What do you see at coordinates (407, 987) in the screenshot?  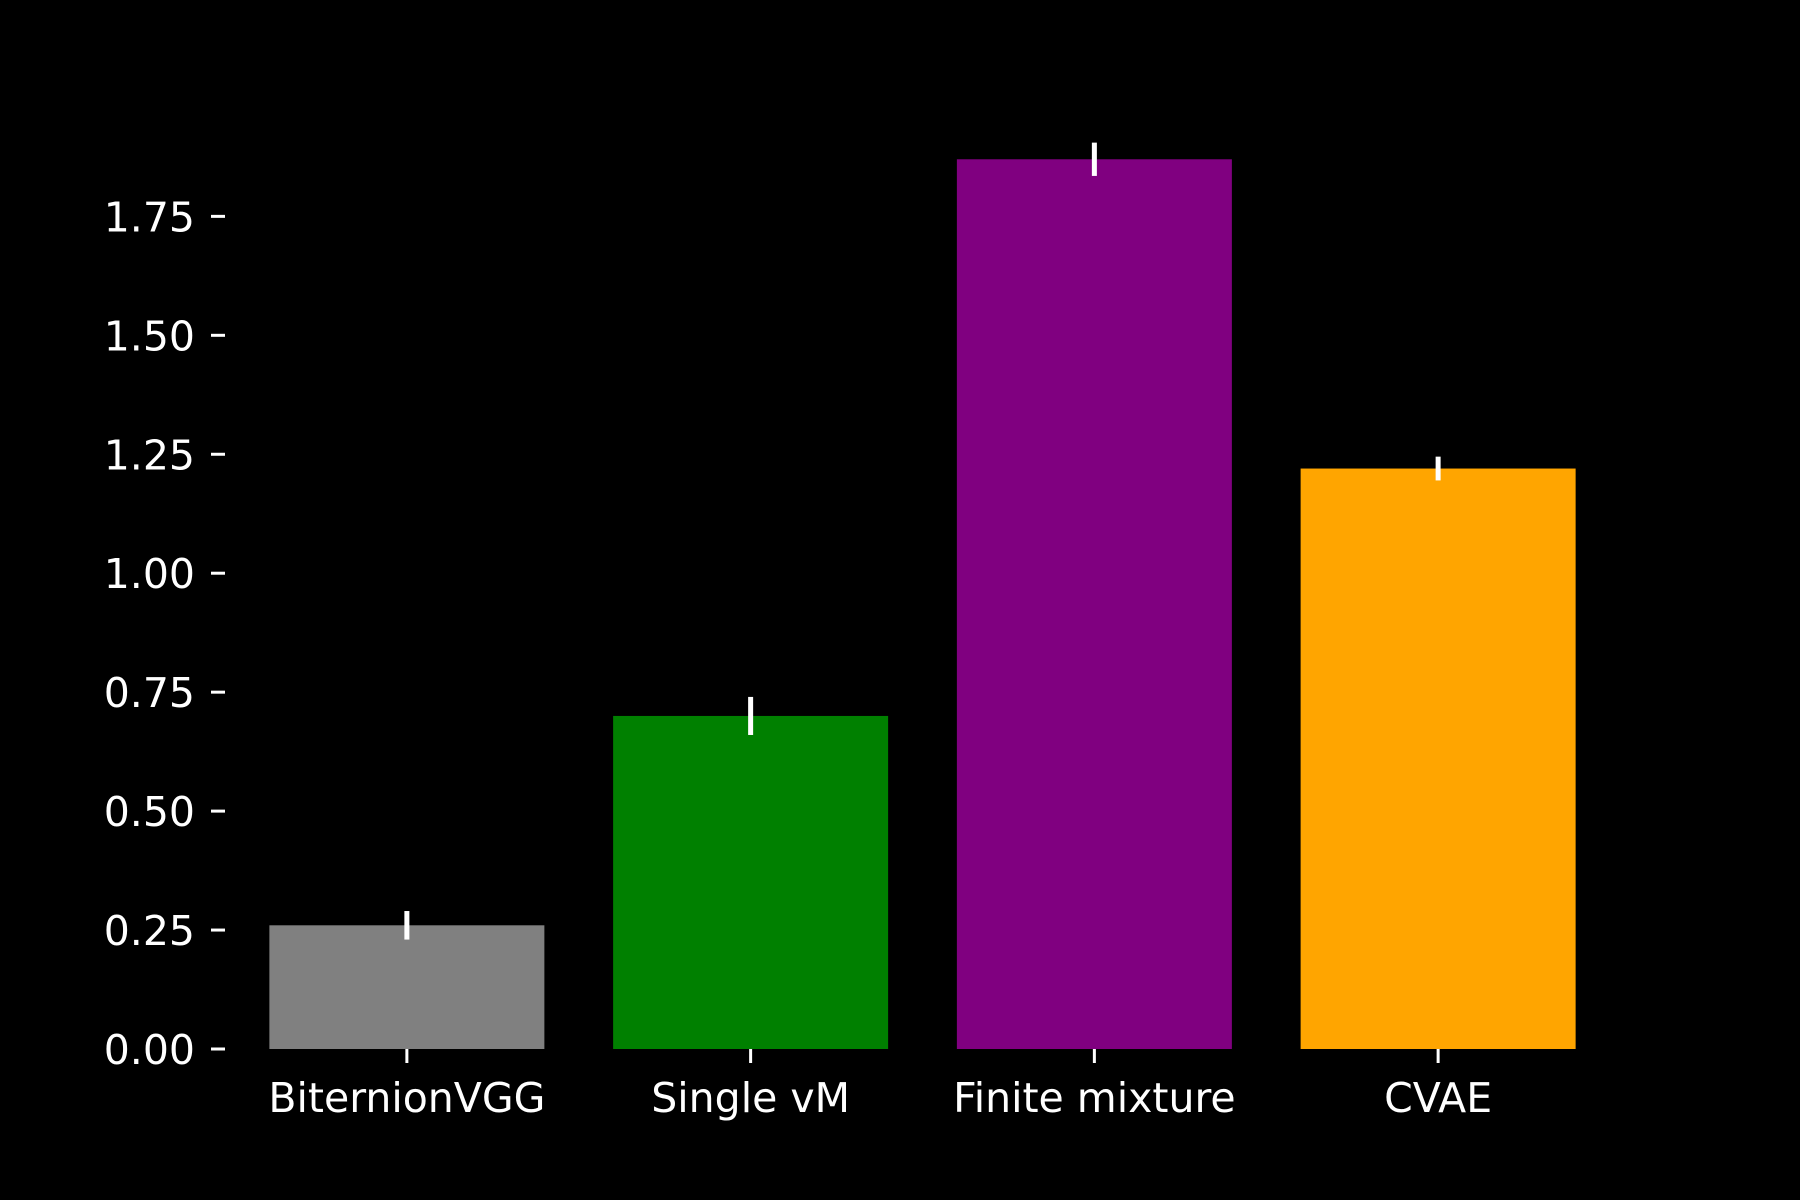 I see `bar-biternionvgg` at bounding box center [407, 987].